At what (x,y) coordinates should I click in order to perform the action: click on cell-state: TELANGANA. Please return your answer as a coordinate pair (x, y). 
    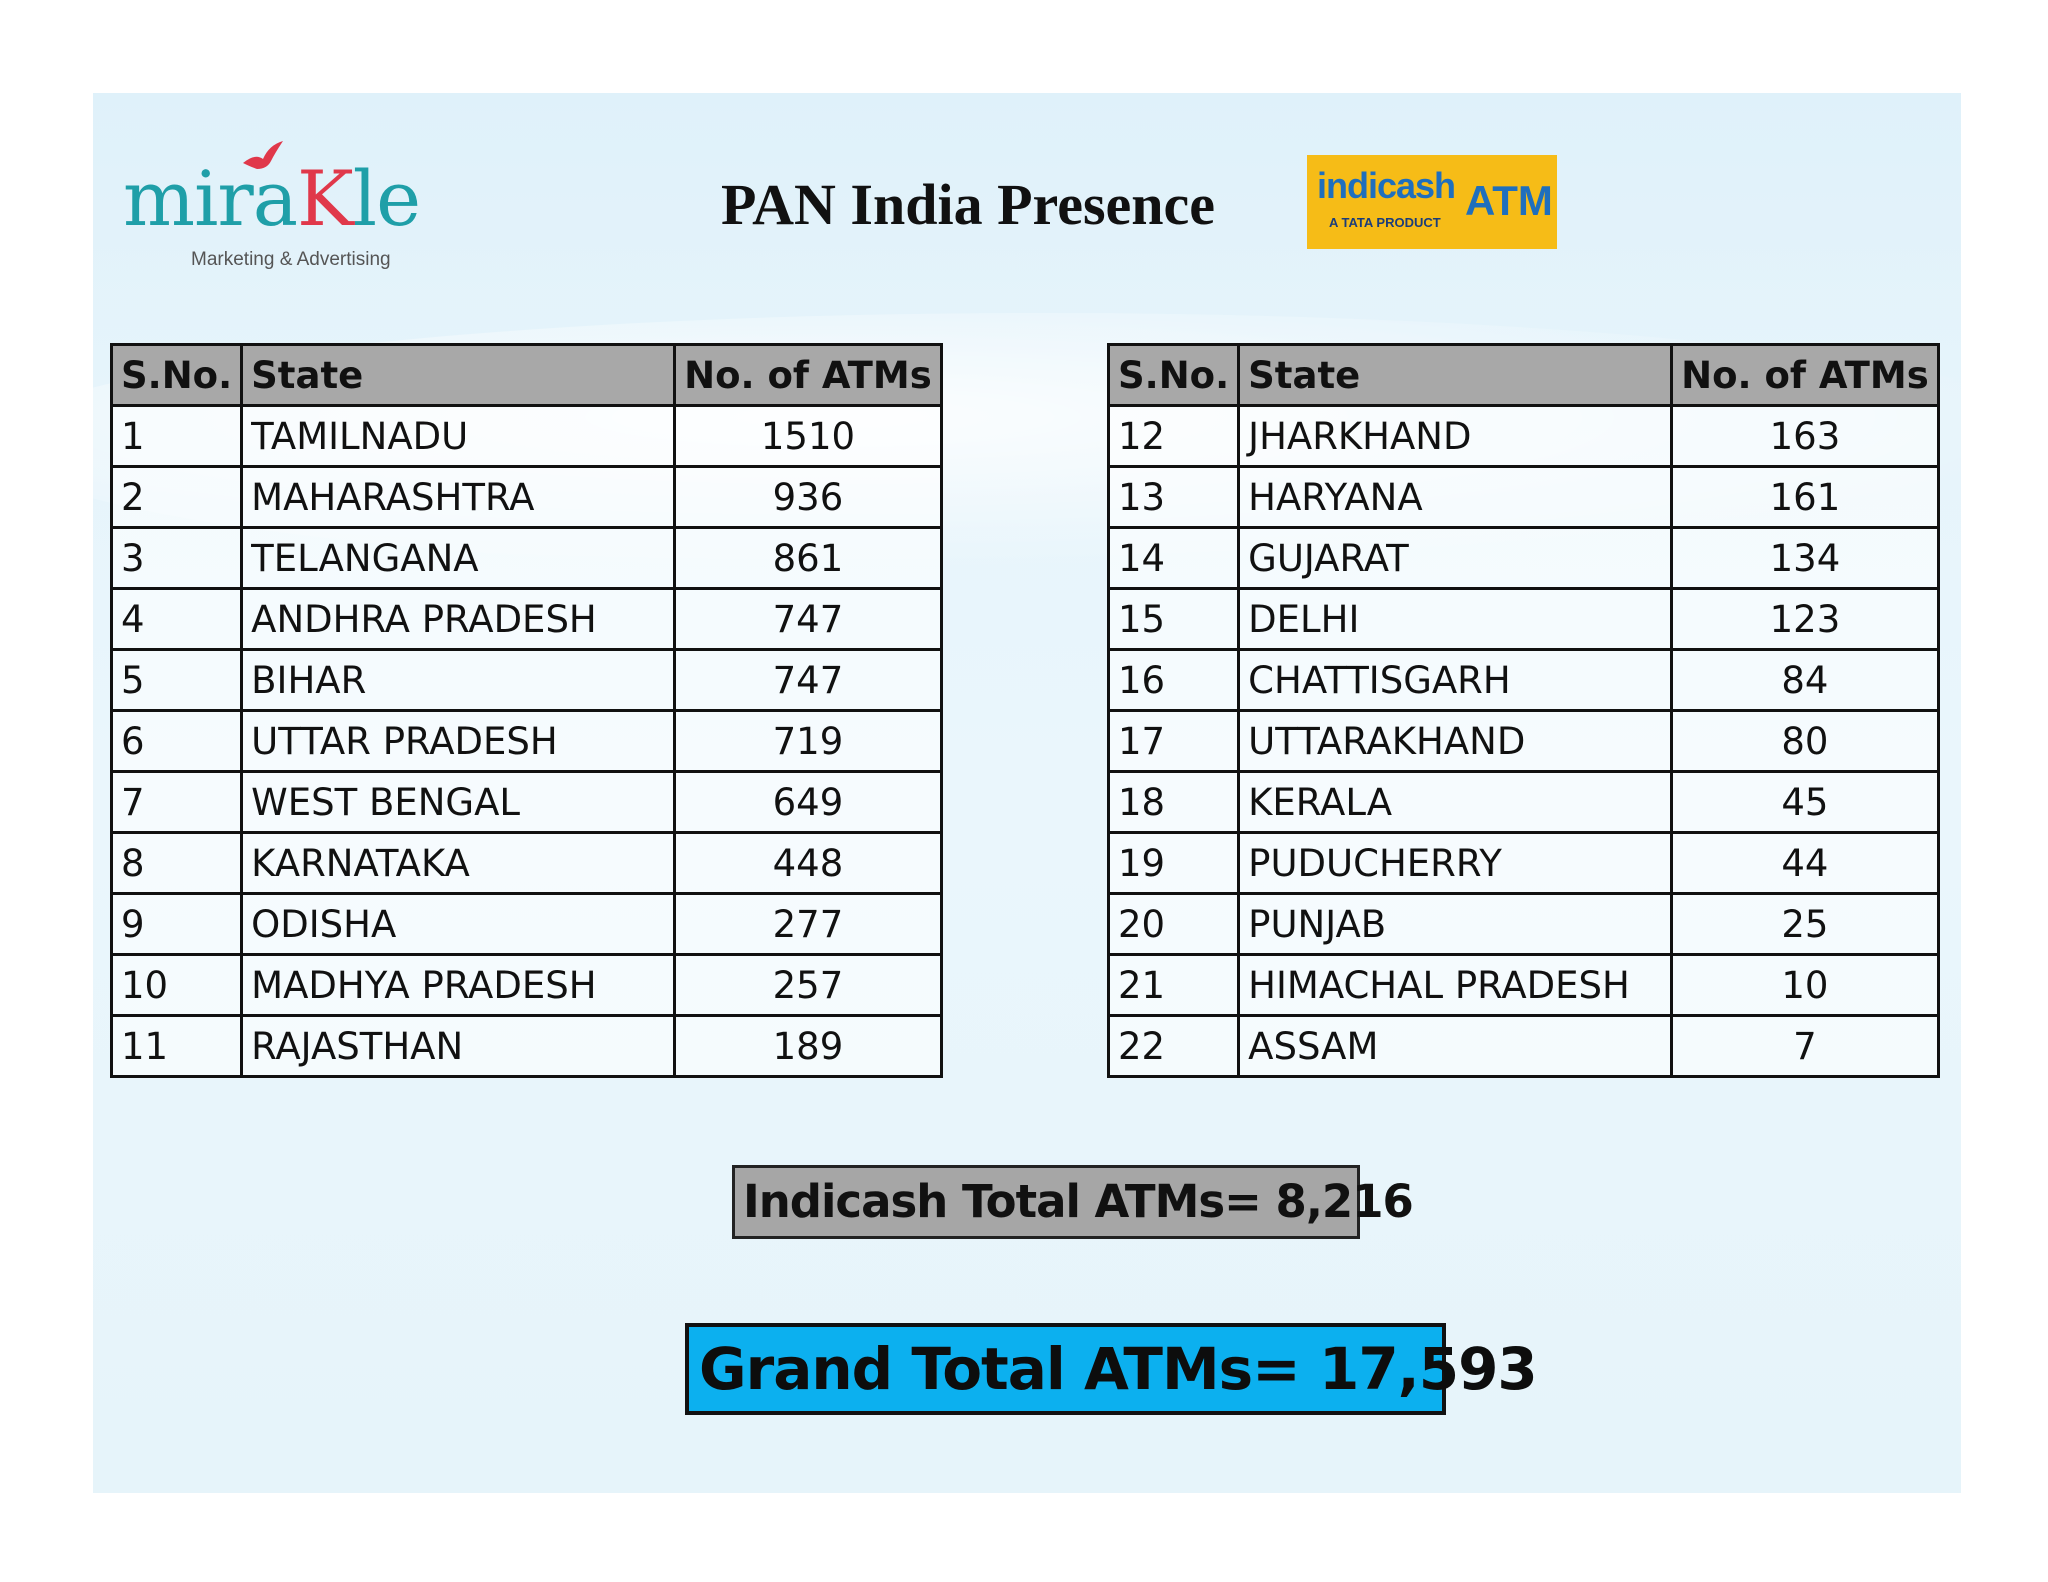
    Looking at the image, I should click on (458, 558).